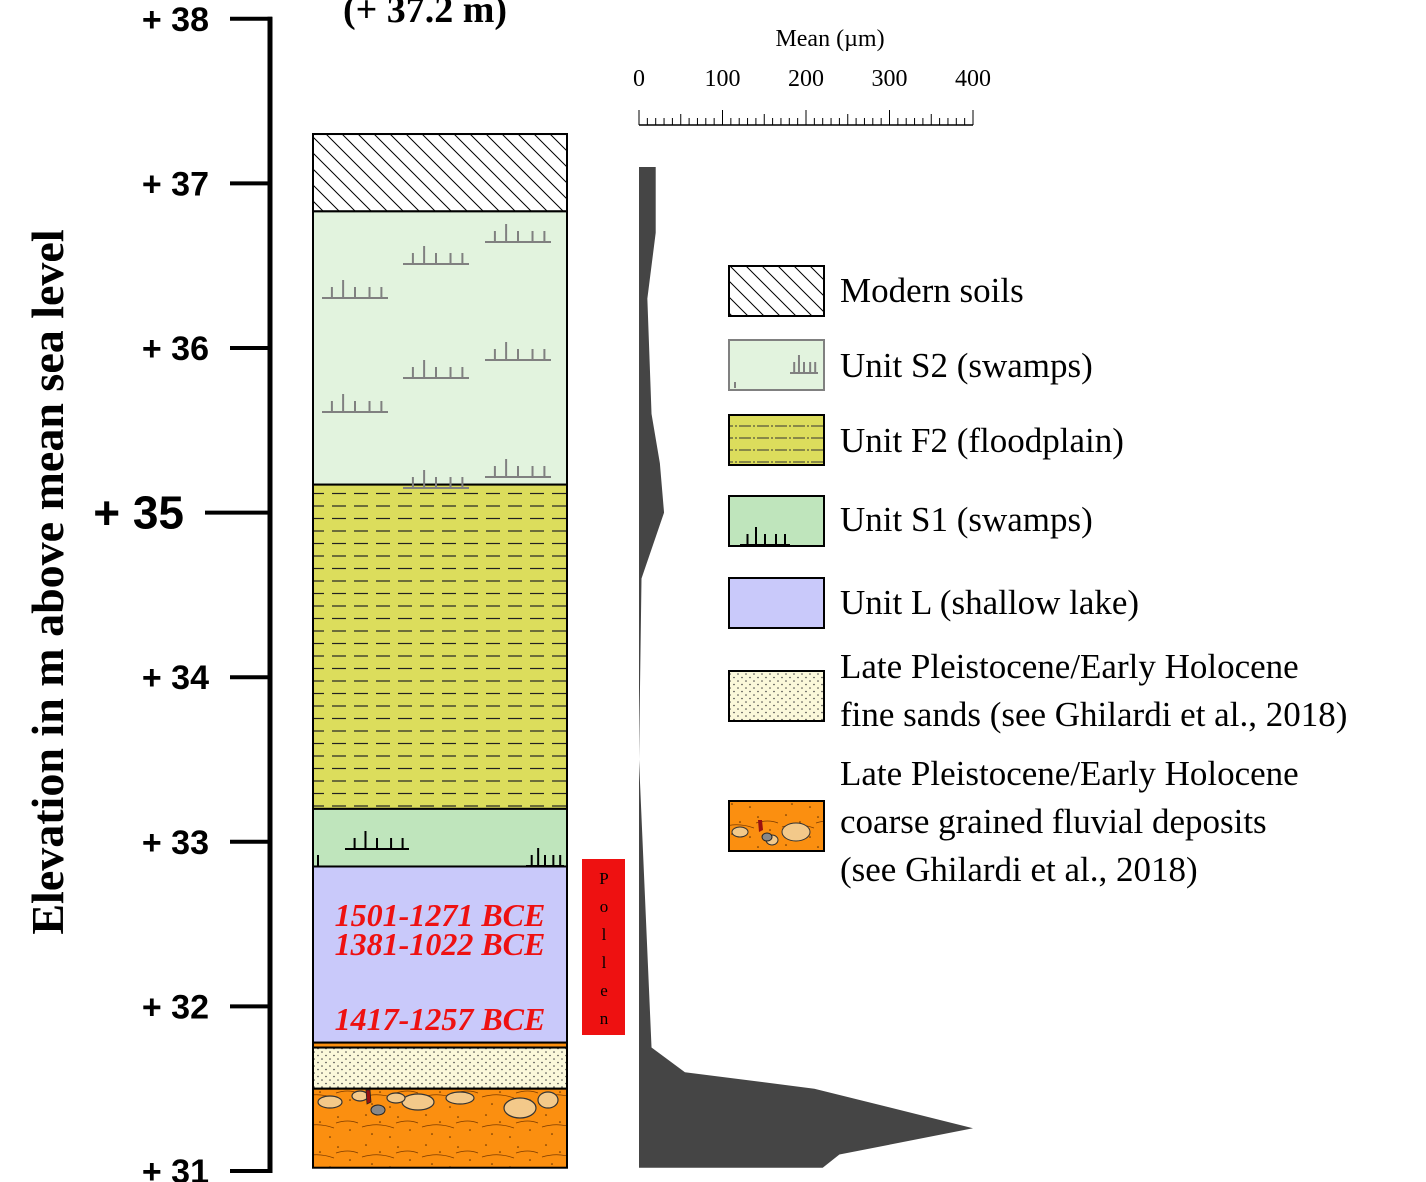 The image size is (1426, 1182). Describe the element at coordinates (723, 79) in the screenshot. I see `mean-scale-label: 100` at that location.